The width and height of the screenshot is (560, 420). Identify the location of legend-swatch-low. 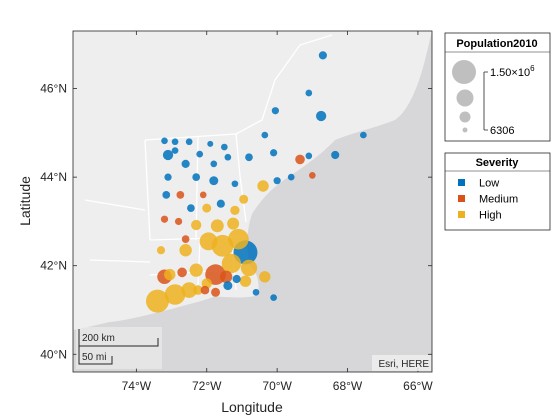
(461, 182).